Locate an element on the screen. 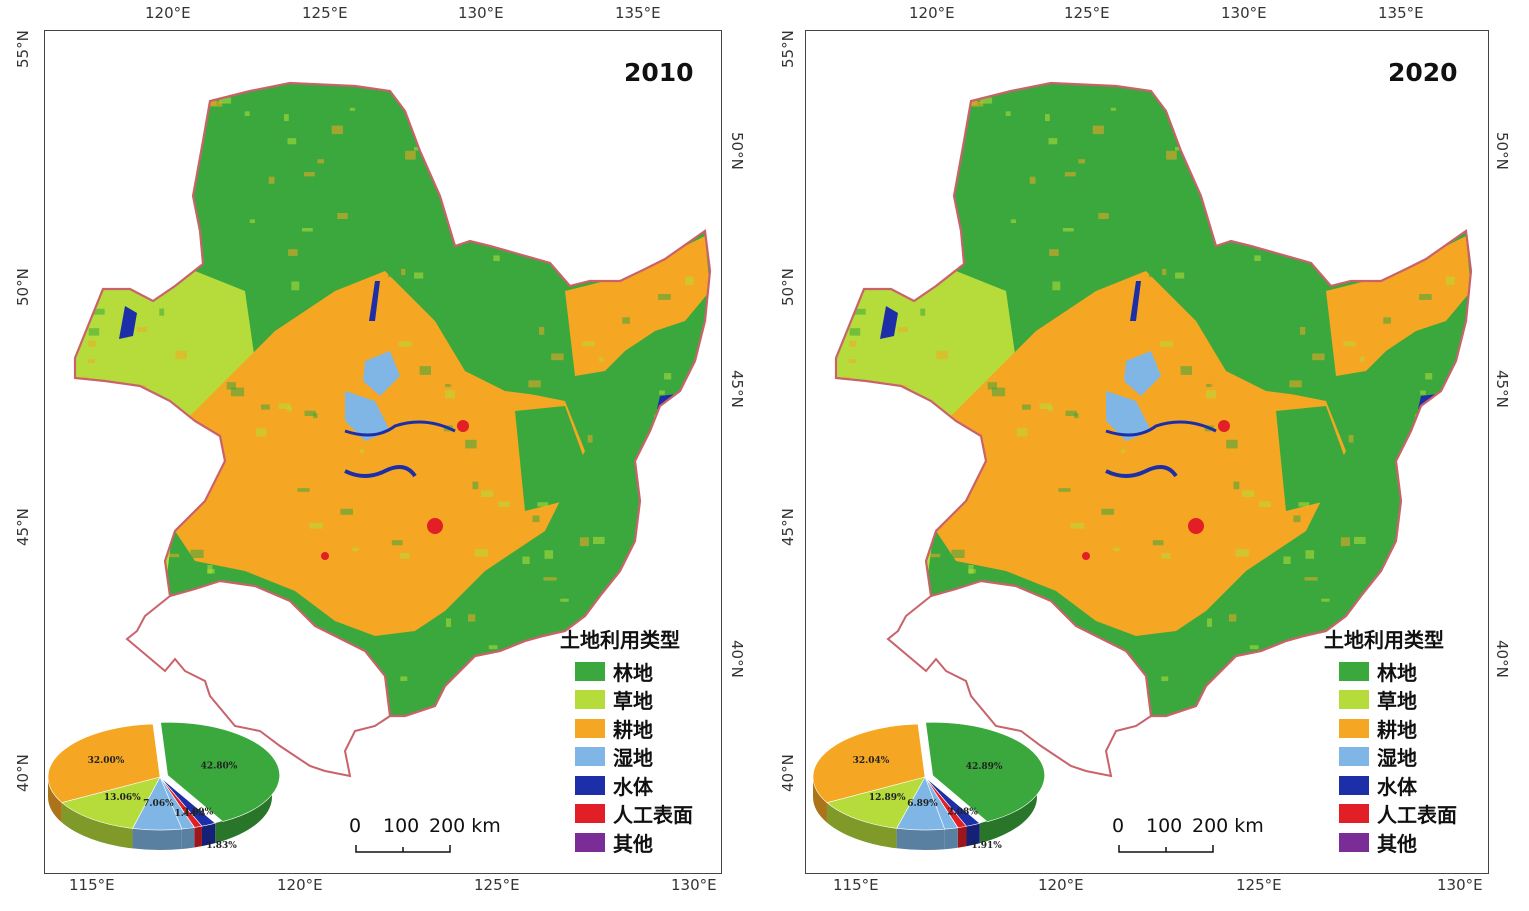 The height and width of the screenshot is (911, 1529). river is located at coordinates (400, 428).